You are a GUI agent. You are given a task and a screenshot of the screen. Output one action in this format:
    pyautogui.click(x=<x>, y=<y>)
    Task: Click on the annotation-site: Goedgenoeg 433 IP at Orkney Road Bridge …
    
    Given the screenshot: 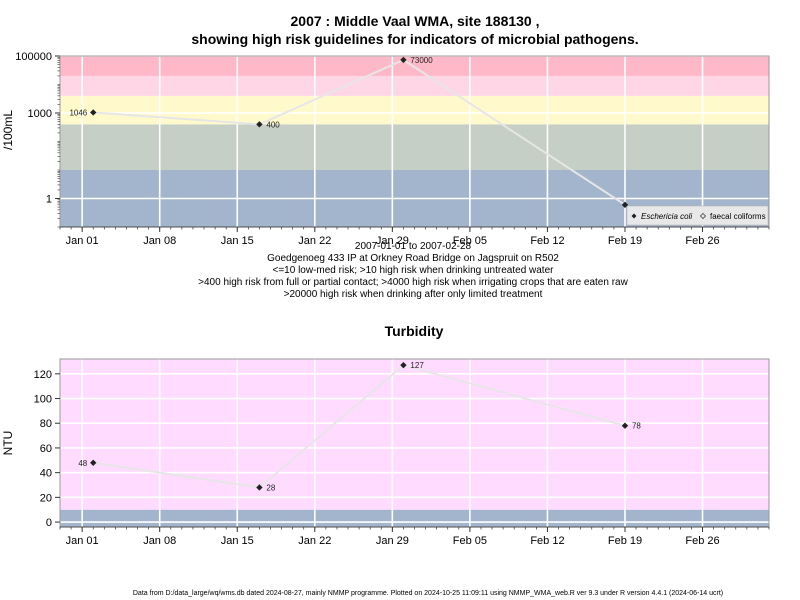 What is the action you would take?
    pyautogui.click(x=413, y=258)
    